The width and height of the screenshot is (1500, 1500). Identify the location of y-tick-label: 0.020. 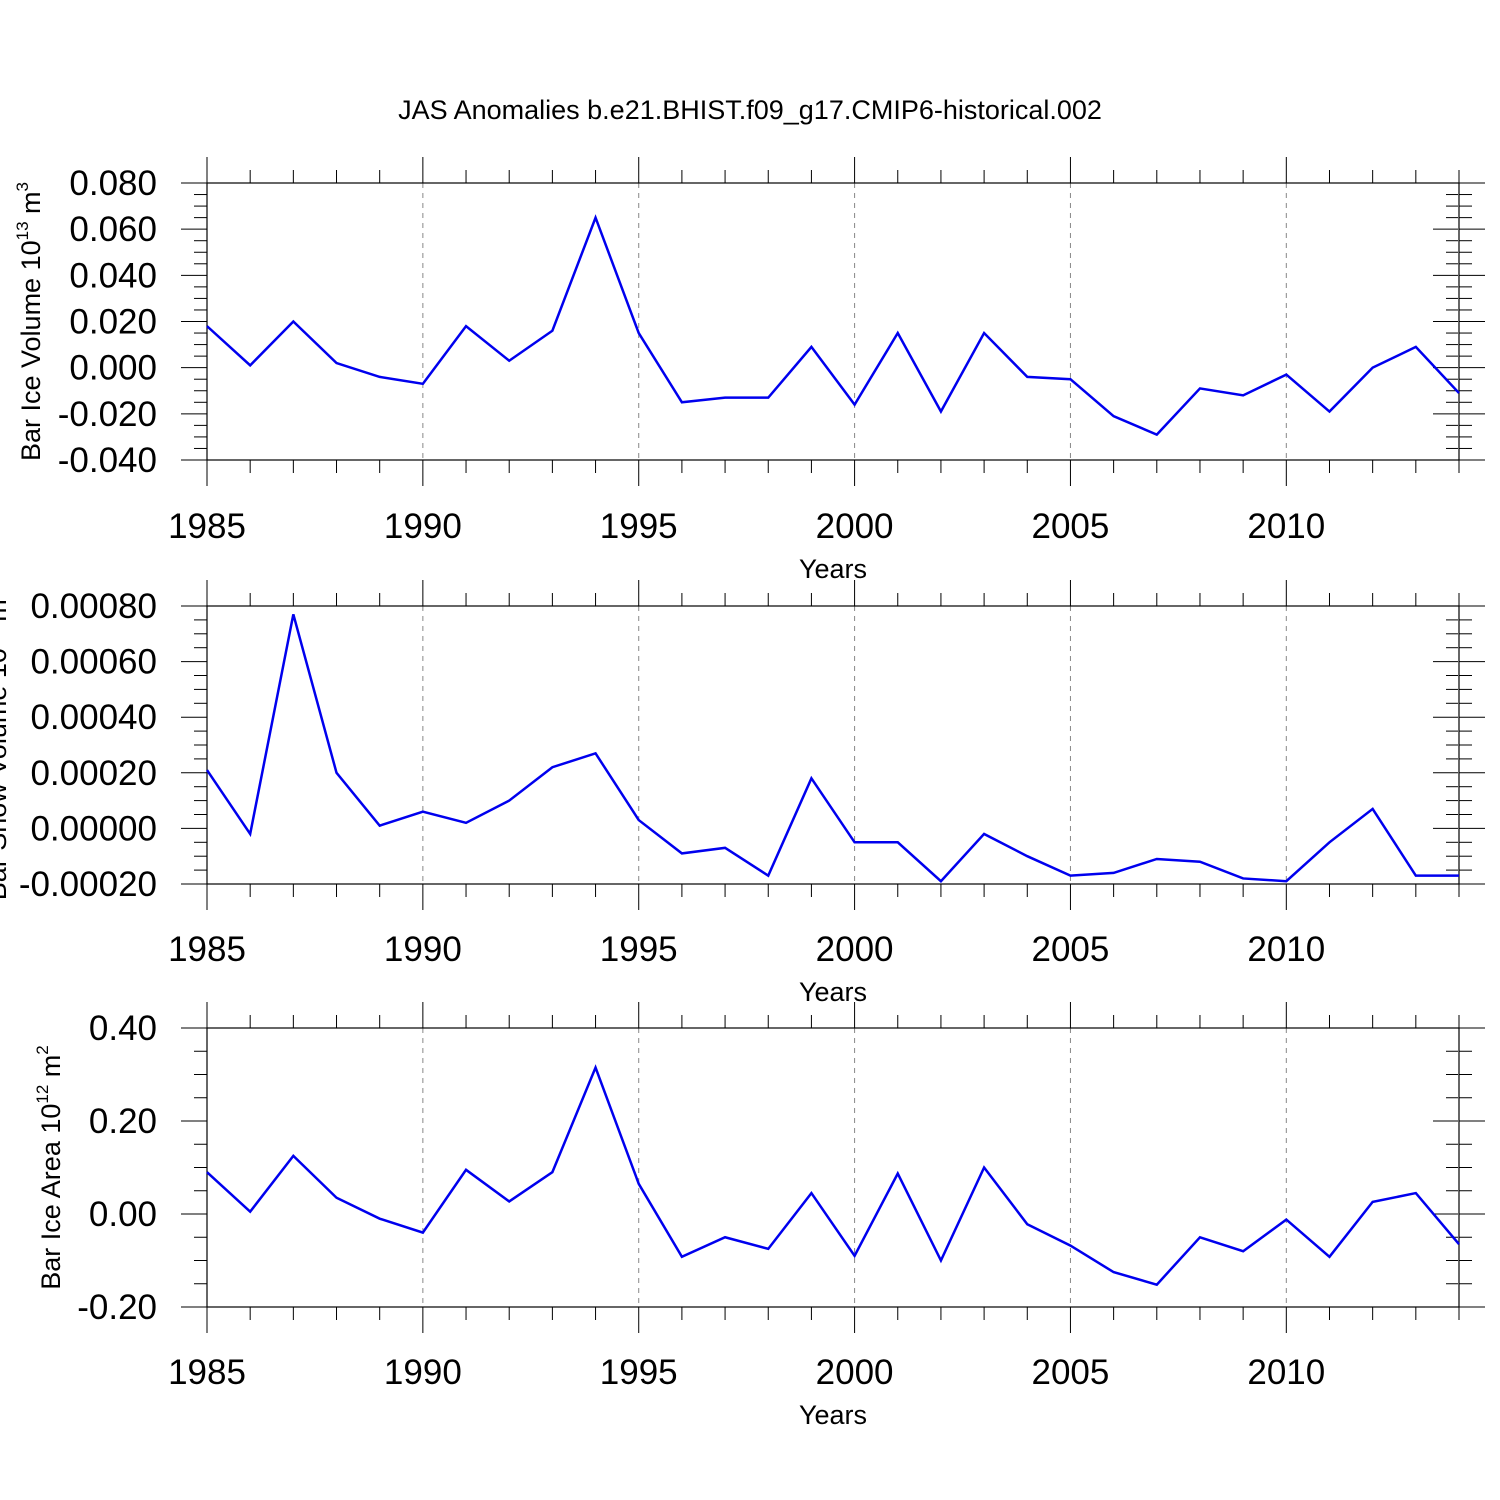
(113, 322).